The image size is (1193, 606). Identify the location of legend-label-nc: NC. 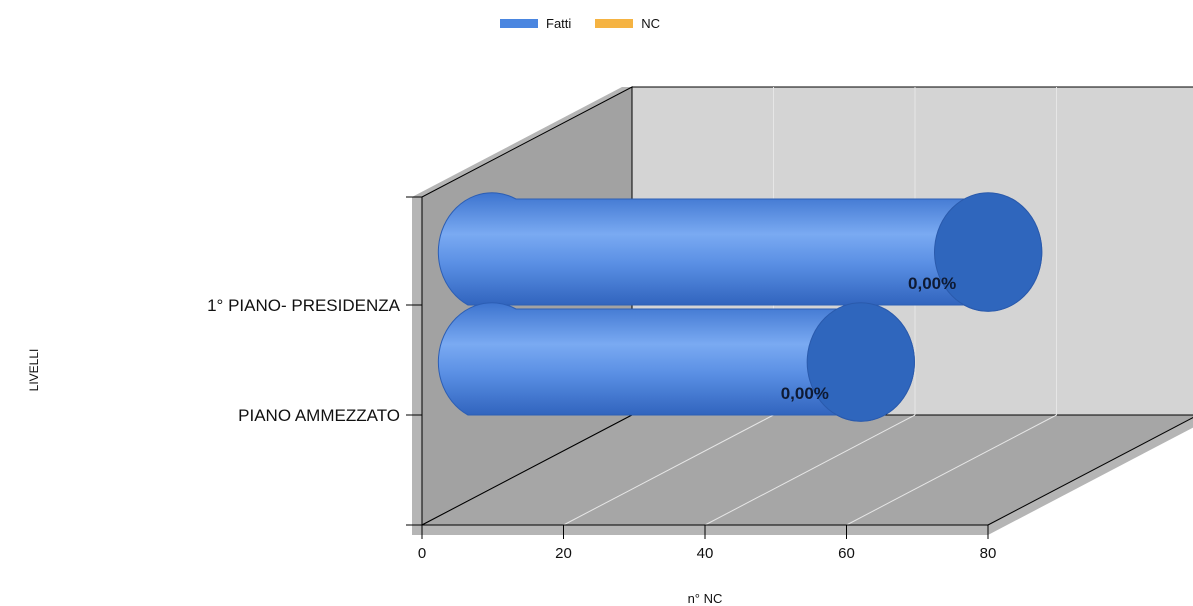
(651, 23).